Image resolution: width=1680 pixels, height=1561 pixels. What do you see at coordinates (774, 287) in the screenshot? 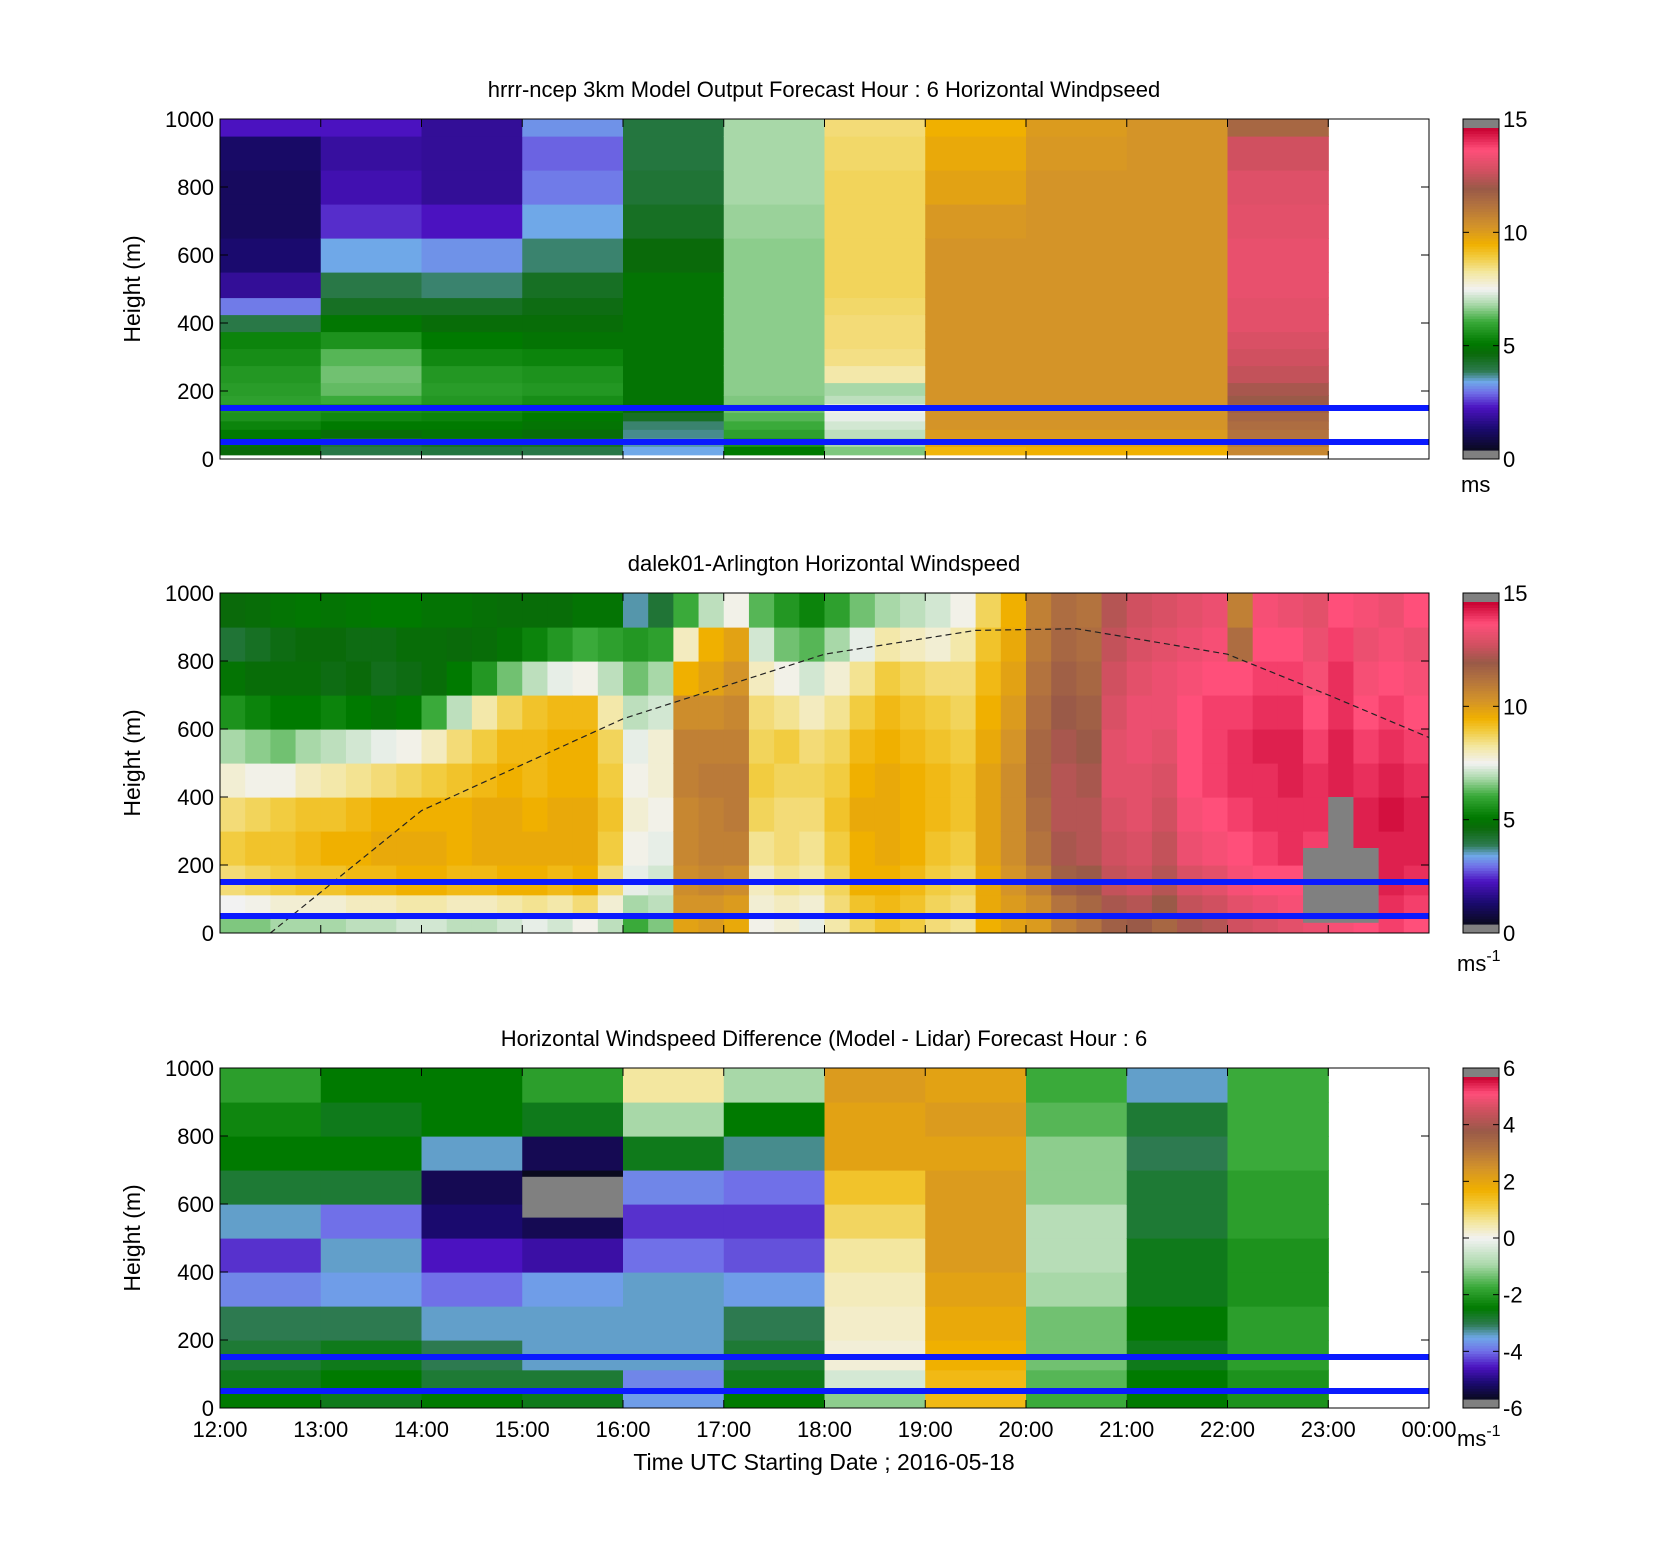
I see `panel-model-cells` at bounding box center [774, 287].